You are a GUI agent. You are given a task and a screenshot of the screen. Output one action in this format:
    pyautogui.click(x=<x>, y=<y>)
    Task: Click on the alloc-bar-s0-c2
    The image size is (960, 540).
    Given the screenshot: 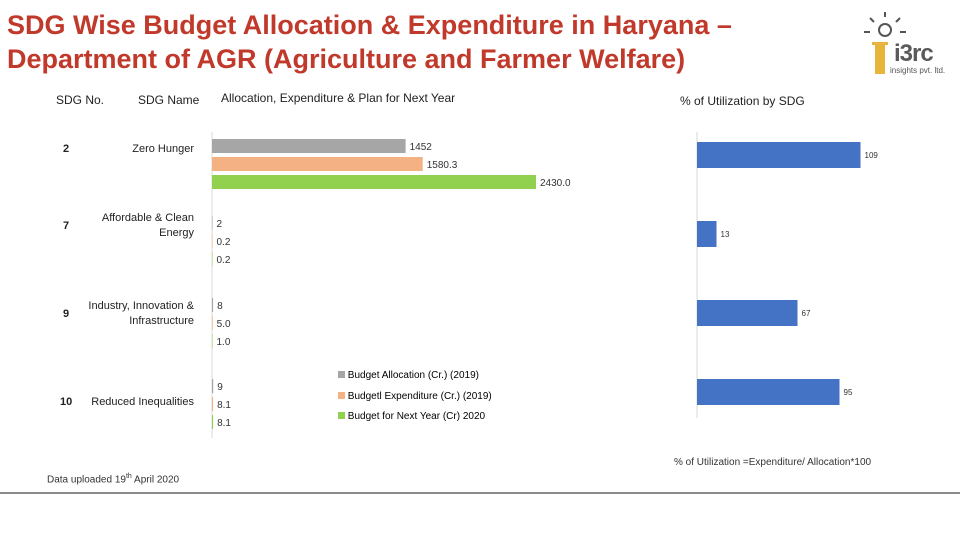 What is the action you would take?
    pyautogui.click(x=213, y=305)
    